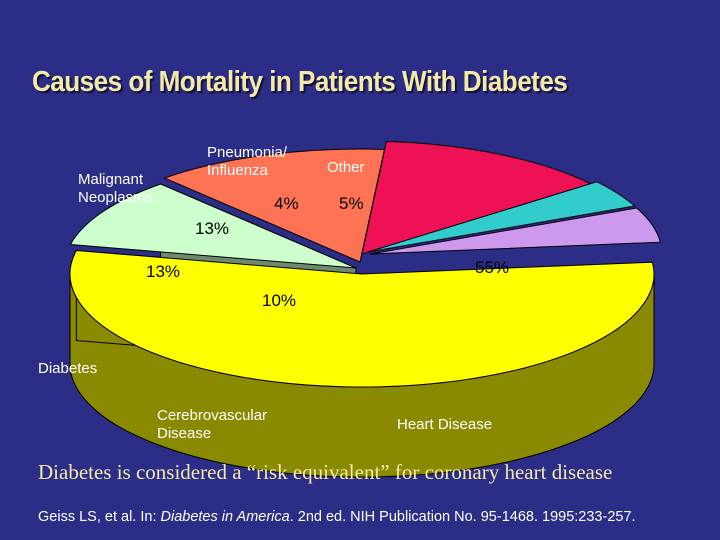  Describe the element at coordinates (225, 517) in the screenshot. I see `citation-book-title: Diabetes in America` at that location.